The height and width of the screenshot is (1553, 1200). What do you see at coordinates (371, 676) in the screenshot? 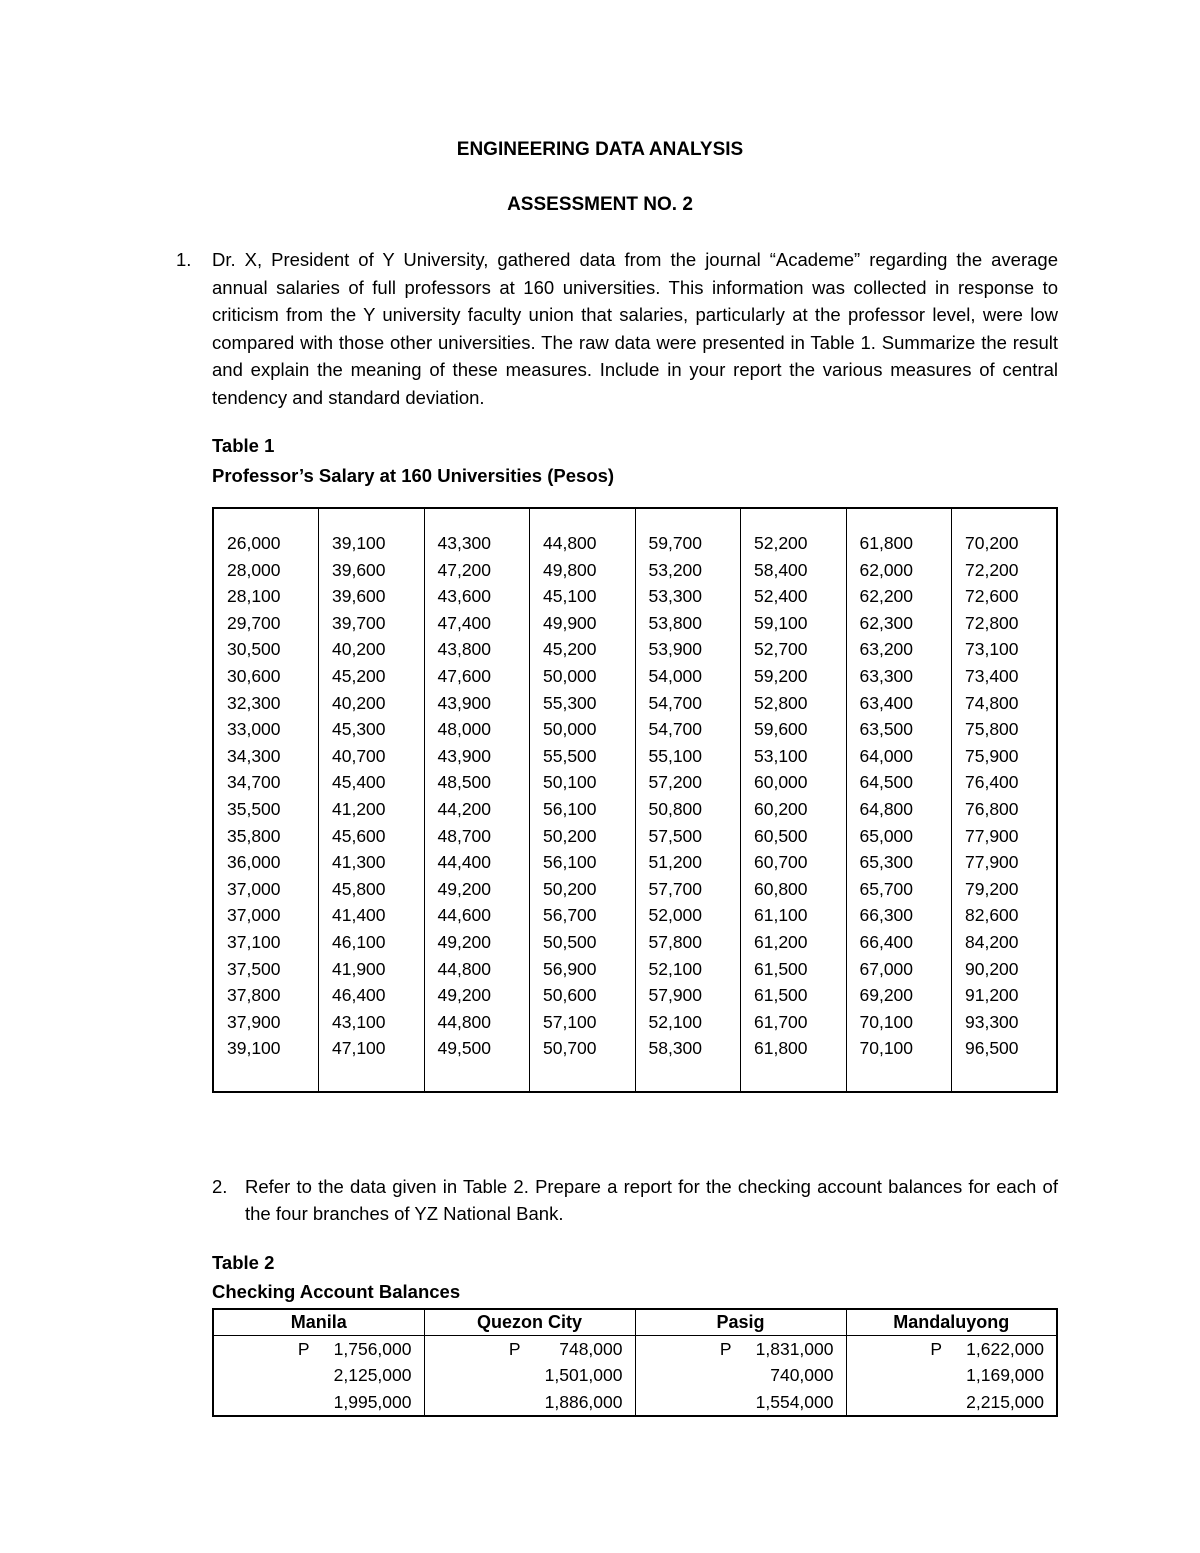
I see `table1-cell: 45,200` at bounding box center [371, 676].